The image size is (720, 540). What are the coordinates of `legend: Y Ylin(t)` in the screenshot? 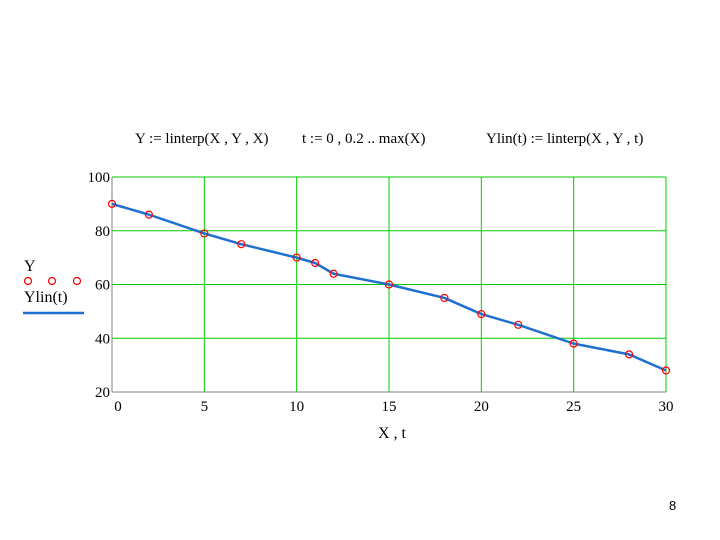 It's located at (53, 286).